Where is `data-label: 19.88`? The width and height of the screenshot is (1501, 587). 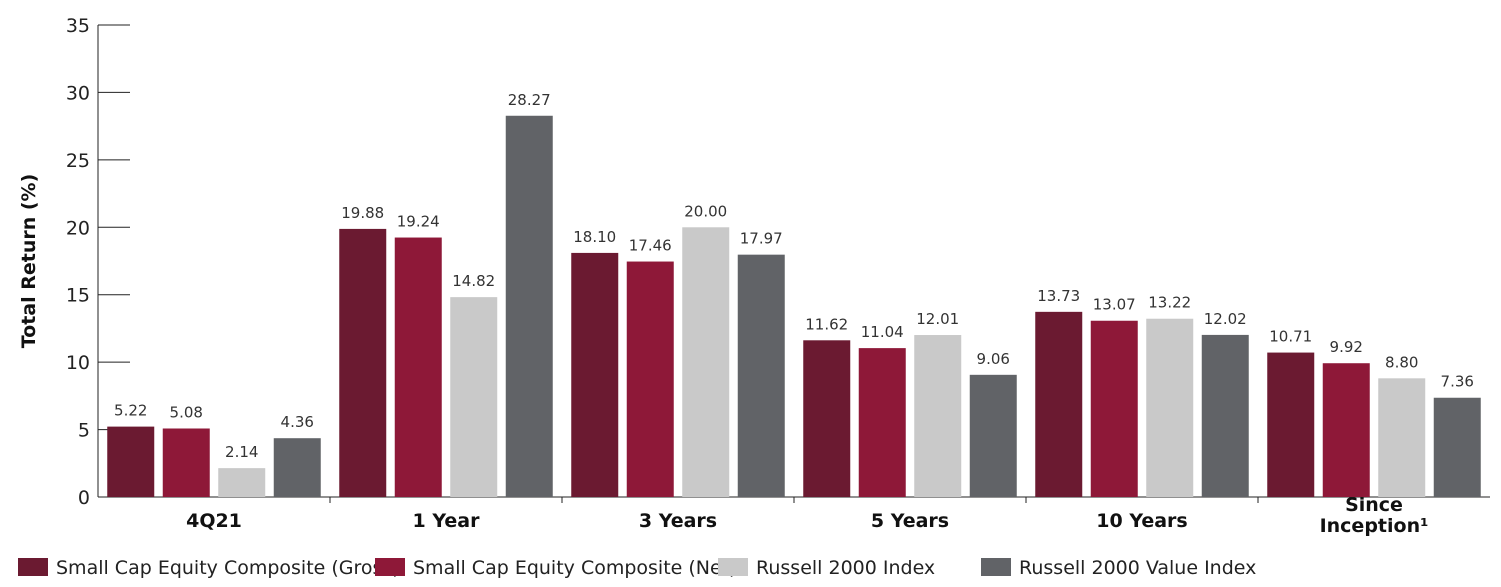
data-label: 19.88 is located at coordinates (362, 213).